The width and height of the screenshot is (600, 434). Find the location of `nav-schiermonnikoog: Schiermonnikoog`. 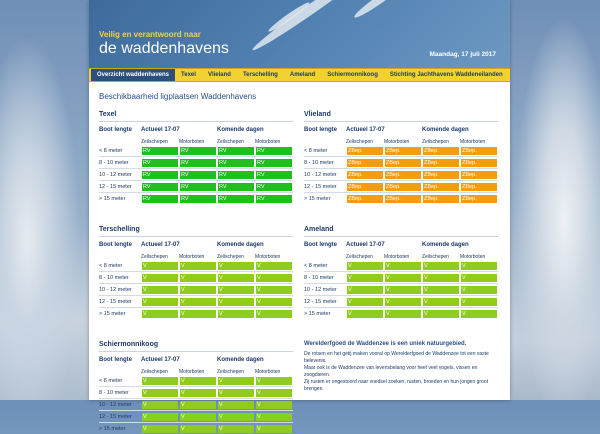

nav-schiermonnikoog: Schiermonnikoog is located at coordinates (352, 75).